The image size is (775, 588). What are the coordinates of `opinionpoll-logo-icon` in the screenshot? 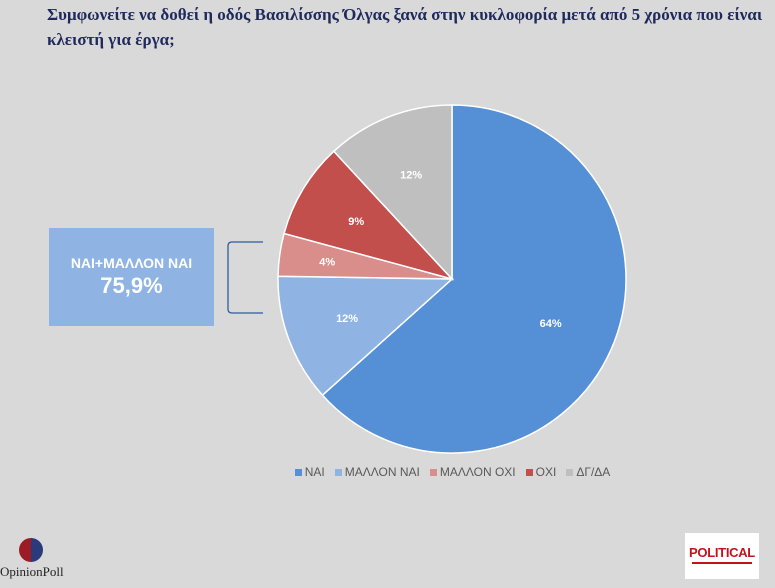 It's located at (31, 550).